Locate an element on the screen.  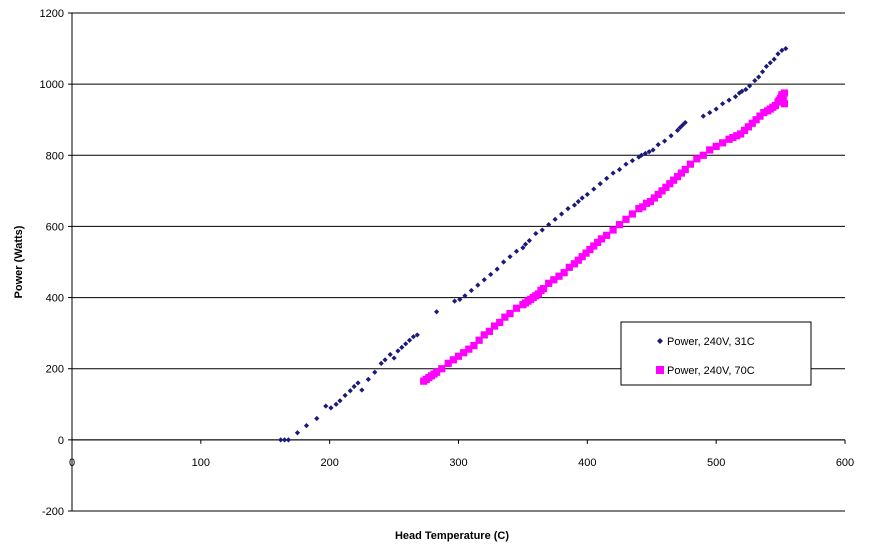
x-tick-label-600: 600 is located at coordinates (845, 463).